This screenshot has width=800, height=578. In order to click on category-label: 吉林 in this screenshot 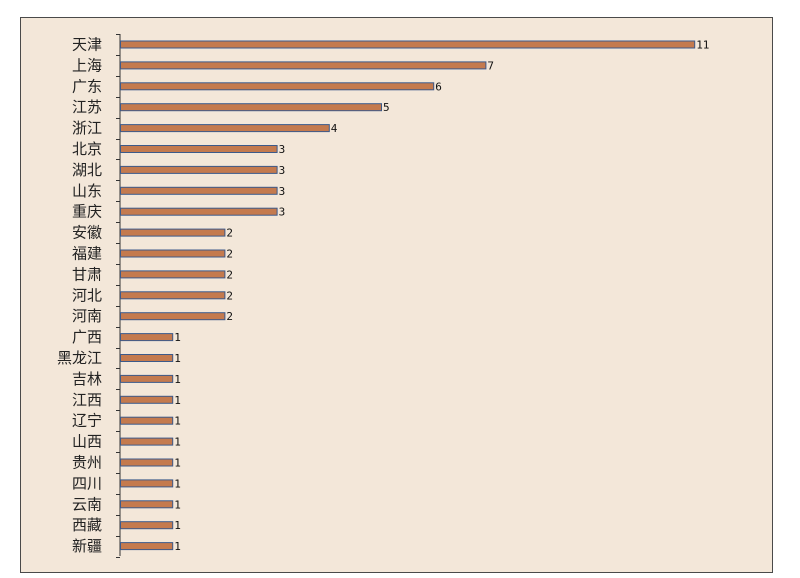, I will do `click(87, 379)`.